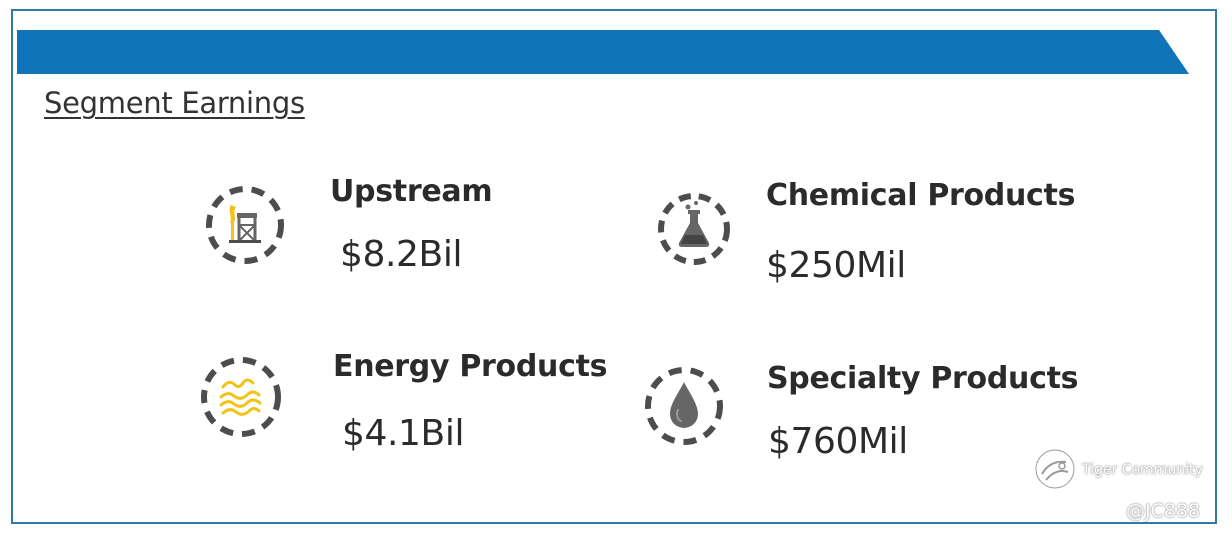 Image resolution: width=1232 pixels, height=538 pixels. I want to click on segment-name: Energy Products, so click(470, 366).